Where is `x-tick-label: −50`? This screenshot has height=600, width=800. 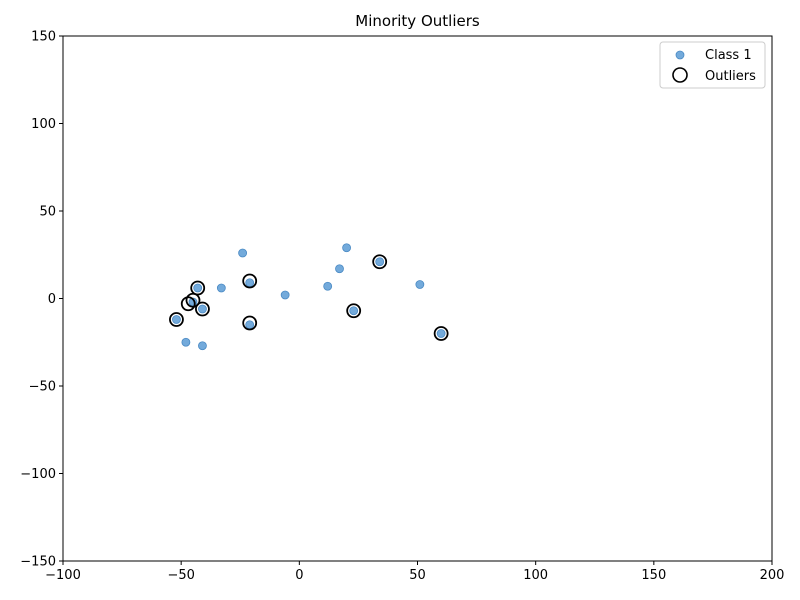 x-tick-label: −50 is located at coordinates (180, 575).